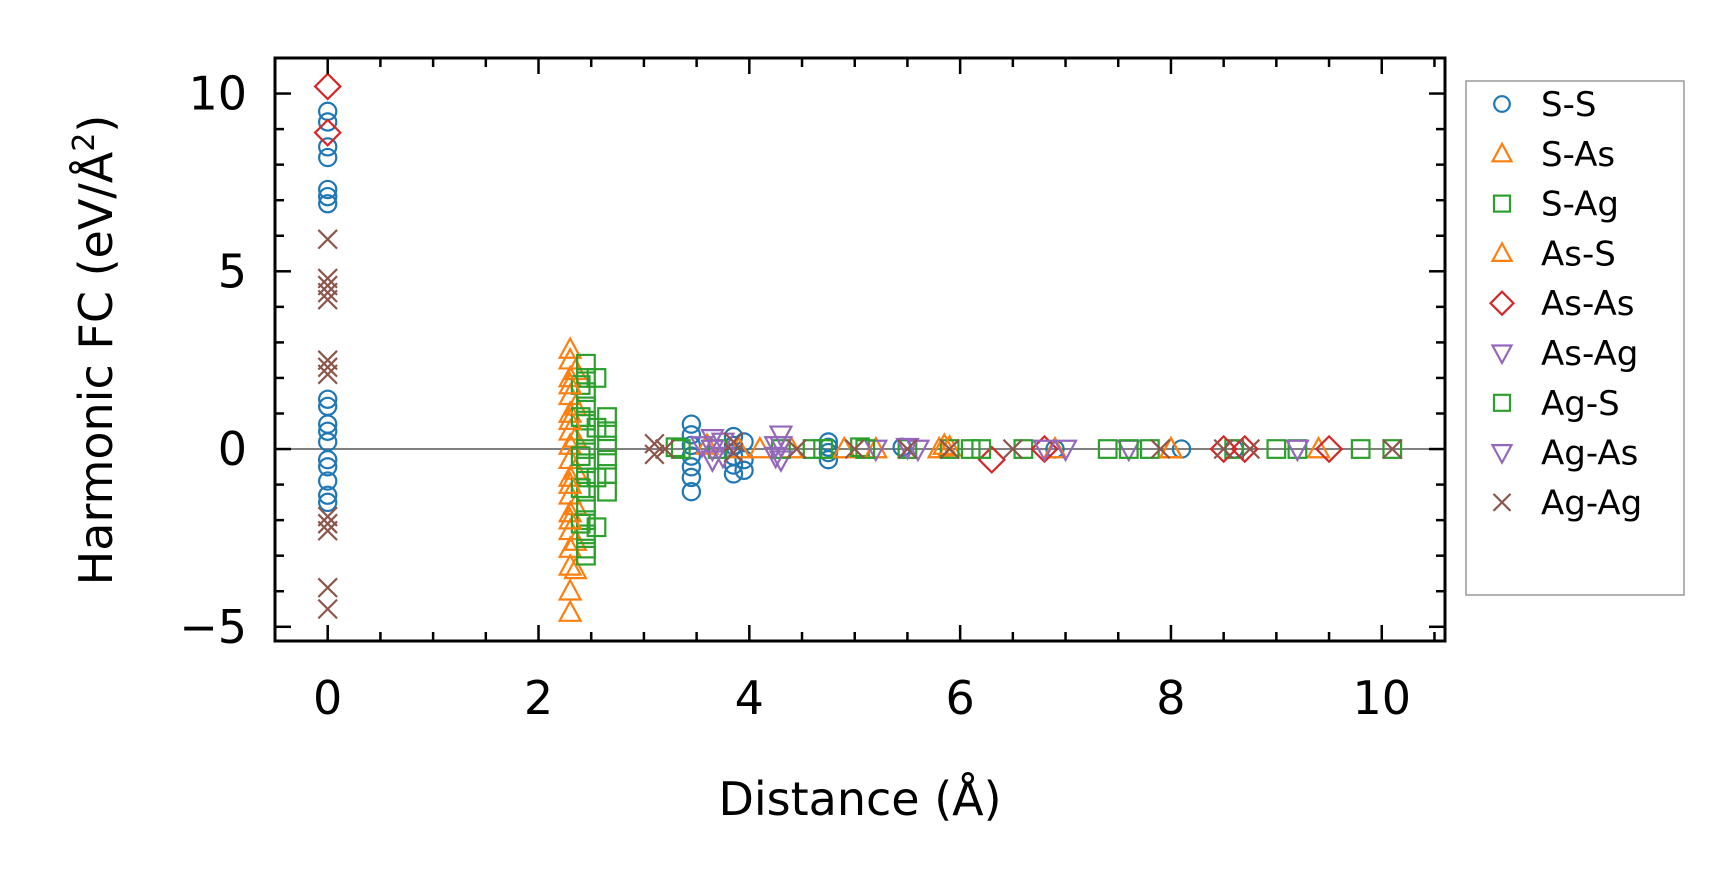  Describe the element at coordinates (1580, 404) in the screenshot. I see `legend-label: Ag-S` at that location.